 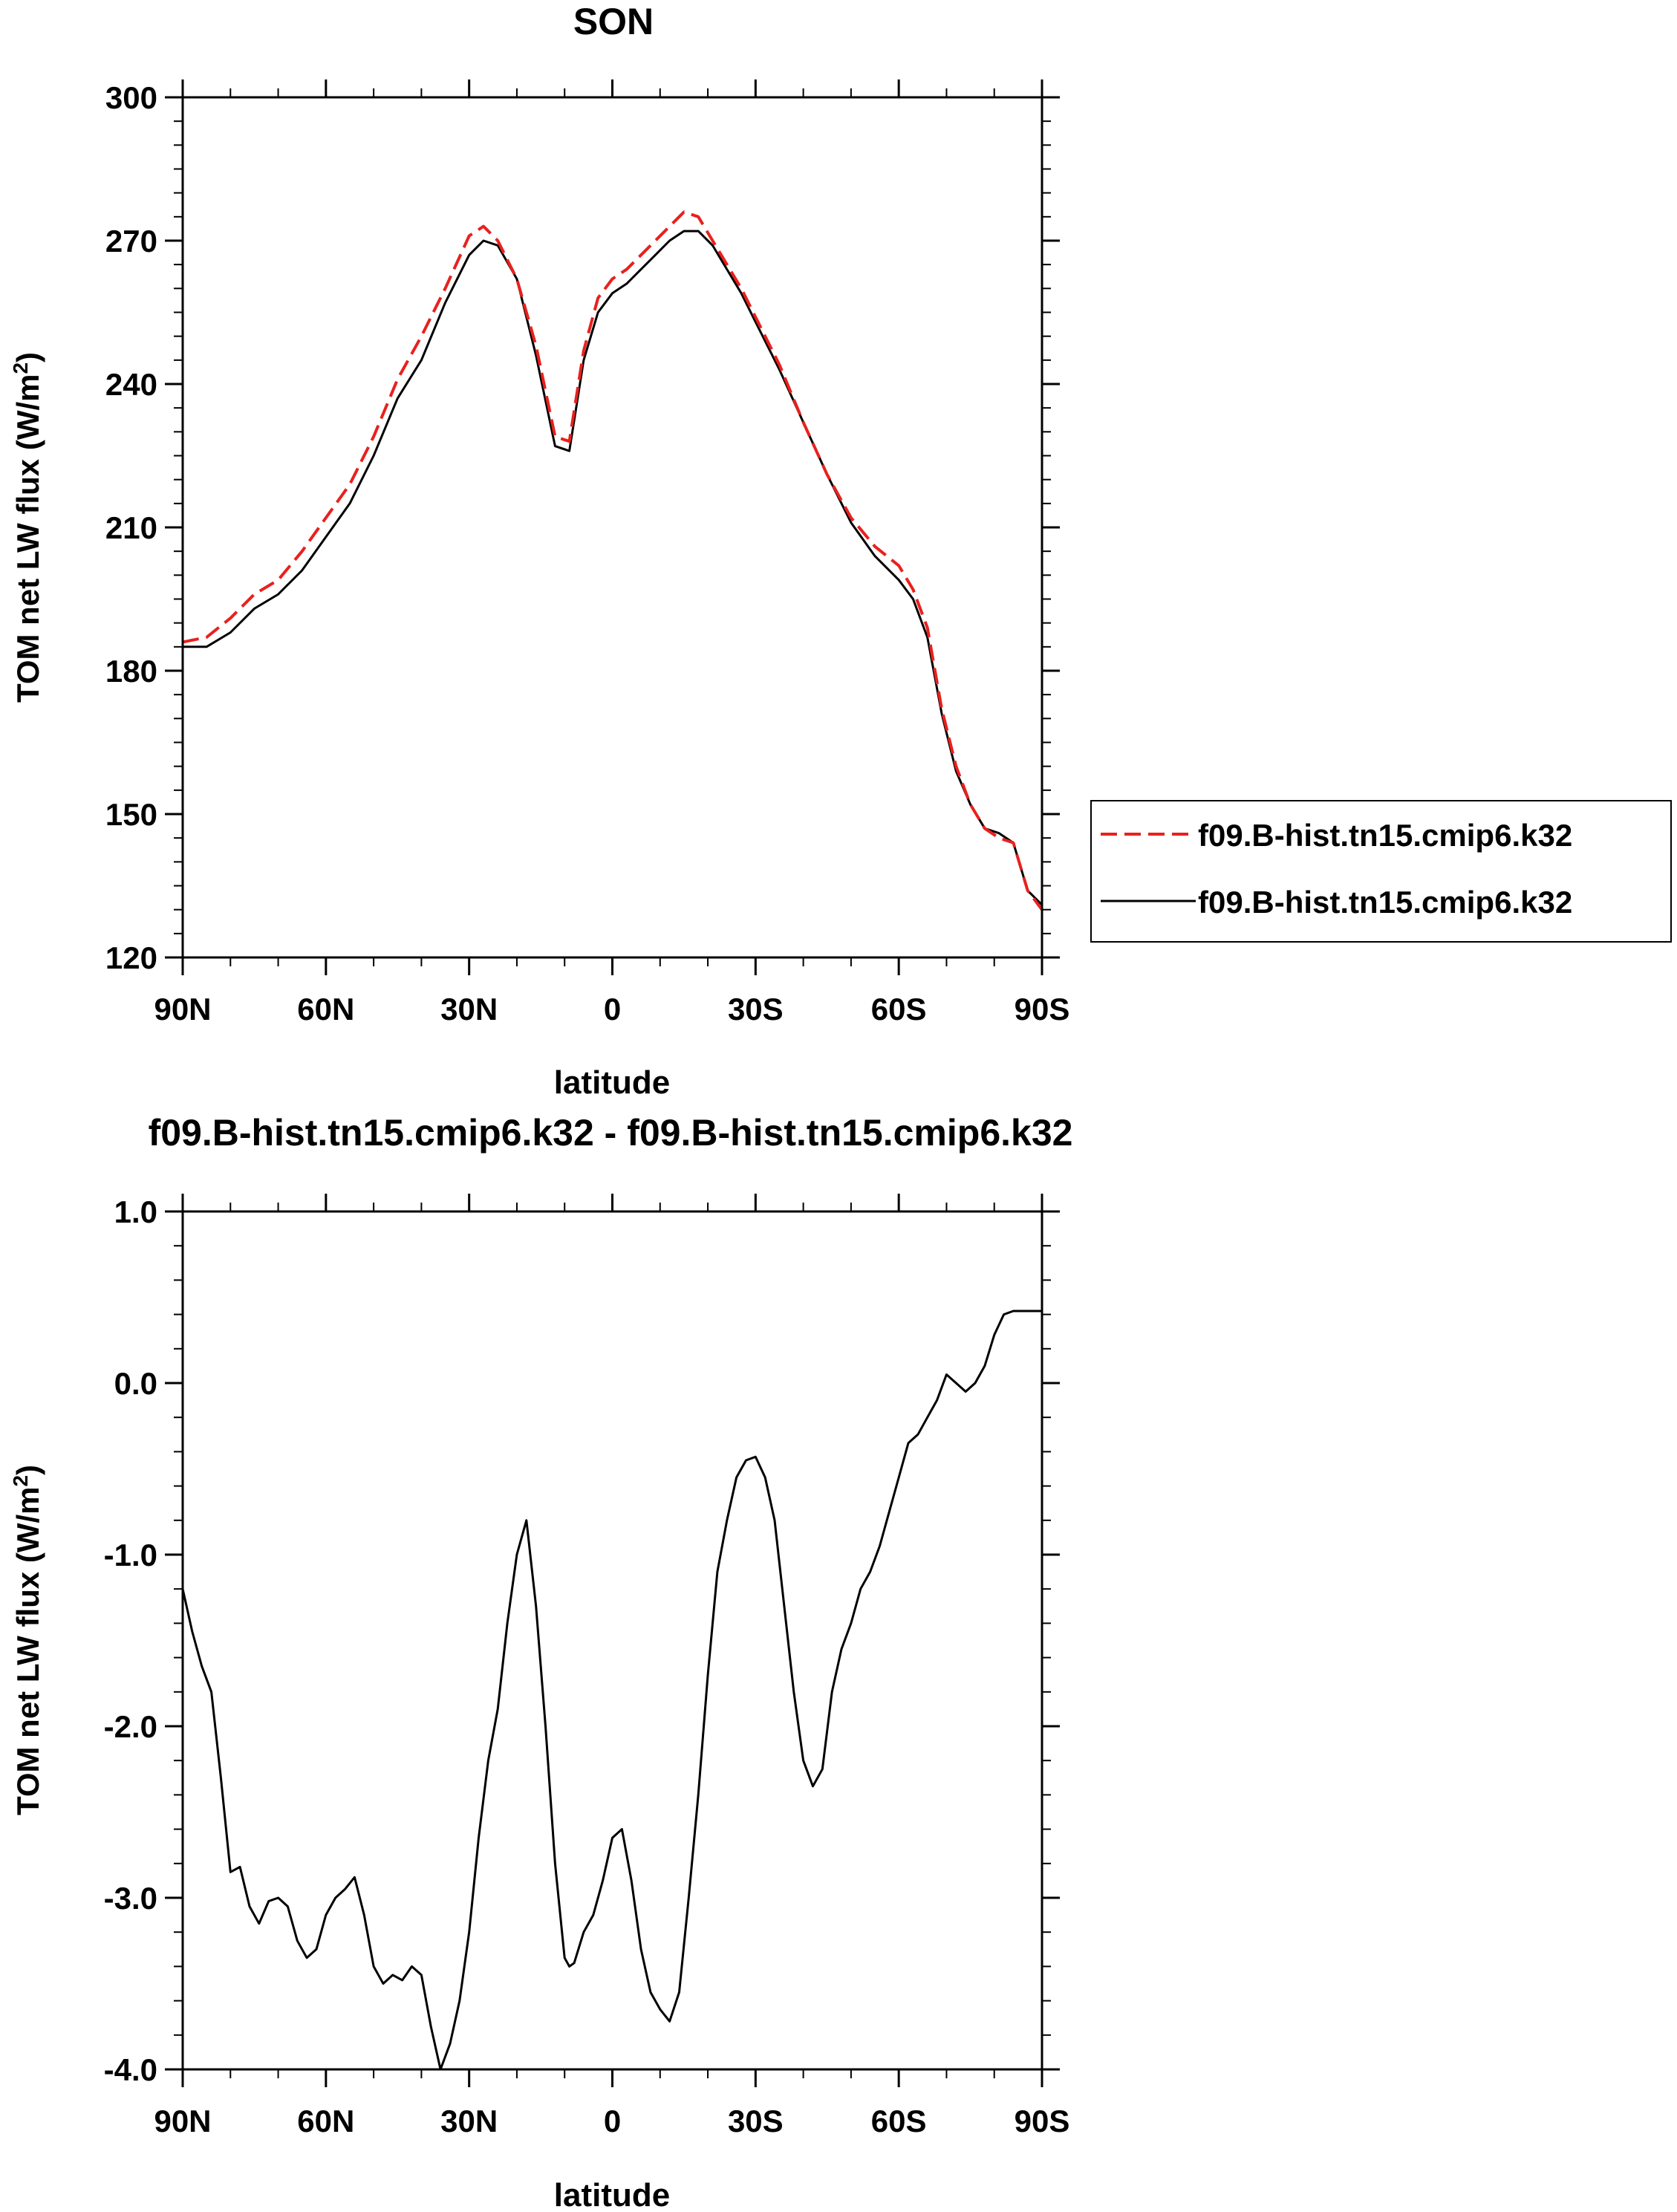 I want to click on top-x-axis-label: latitude, so click(x=612, y=1082).